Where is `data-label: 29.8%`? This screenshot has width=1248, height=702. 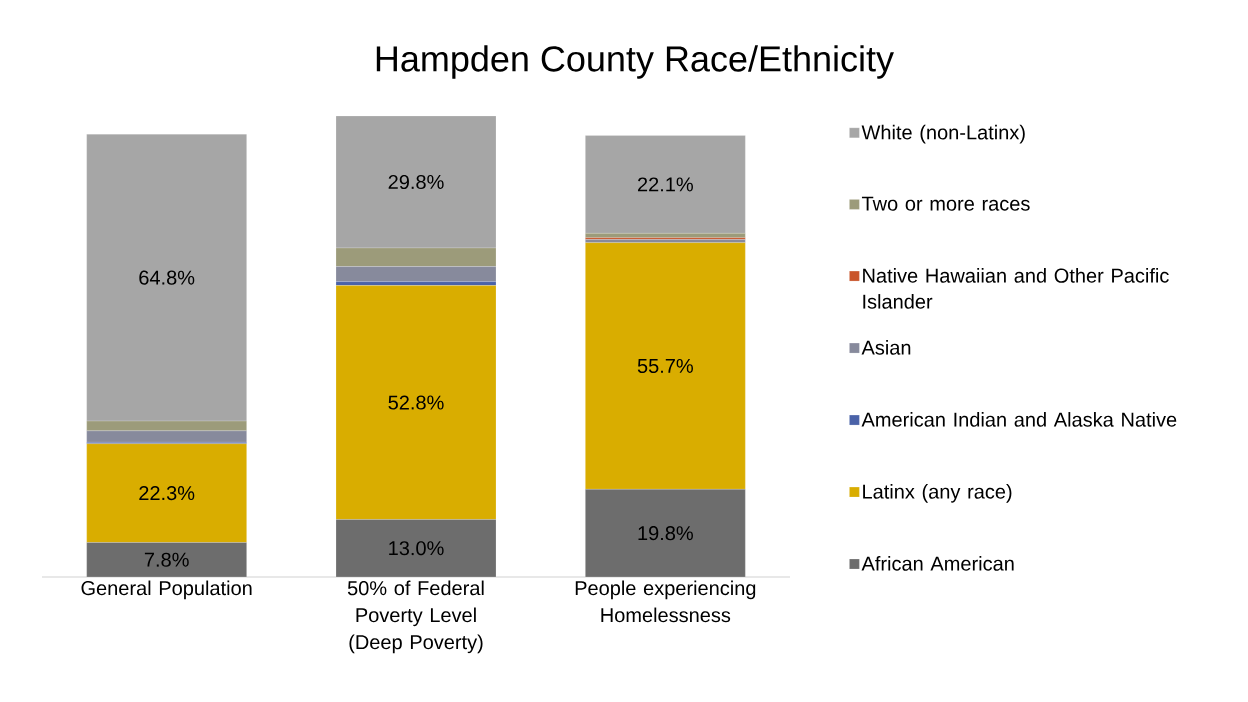 data-label: 29.8% is located at coordinates (416, 182).